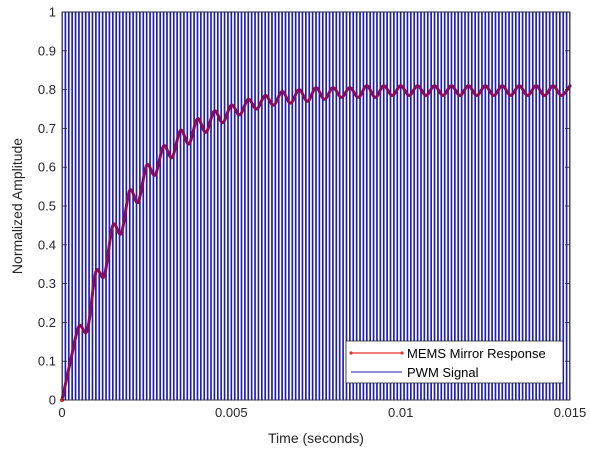 The image size is (590, 453). What do you see at coordinates (316, 438) in the screenshot?
I see `x-axis-label: Time (seconds)` at bounding box center [316, 438].